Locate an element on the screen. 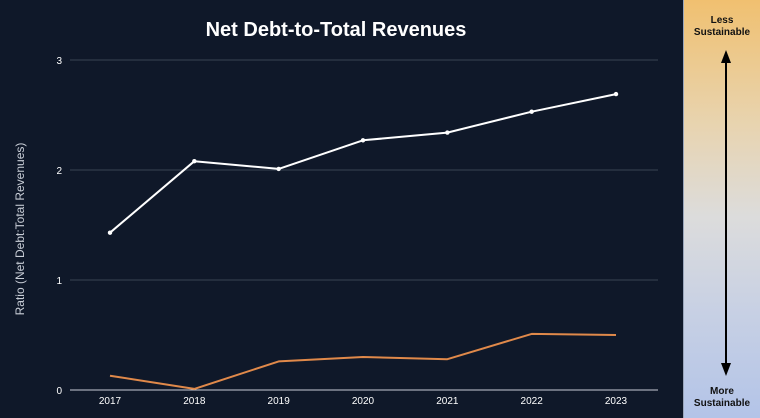 This screenshot has width=760, height=418. scale-bottom-label: More Sustainable is located at coordinates (722, 398).